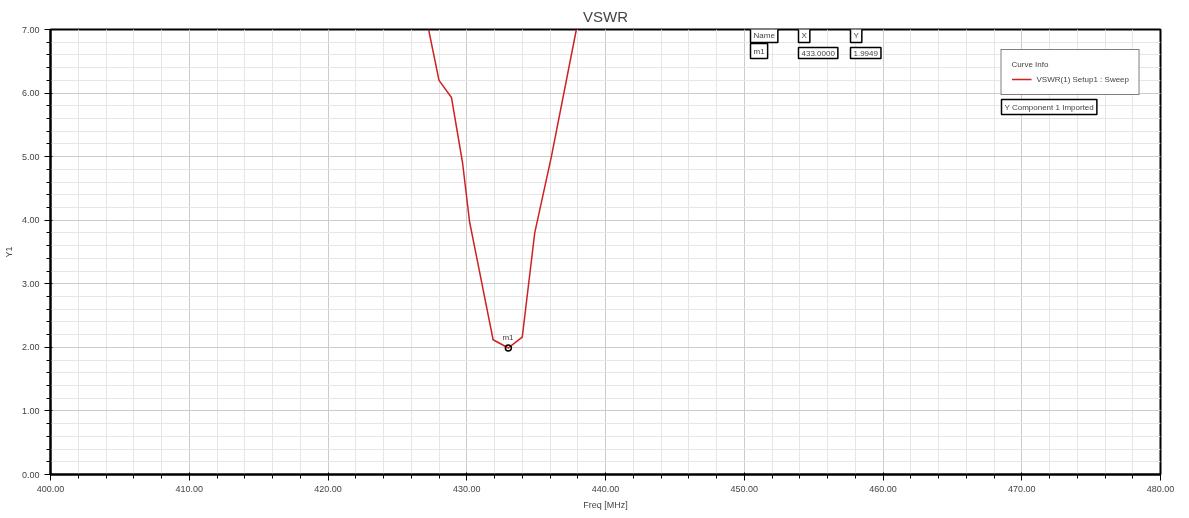  Describe the element at coordinates (30, 283) in the screenshot. I see `y-tick-label: 3.00` at that location.